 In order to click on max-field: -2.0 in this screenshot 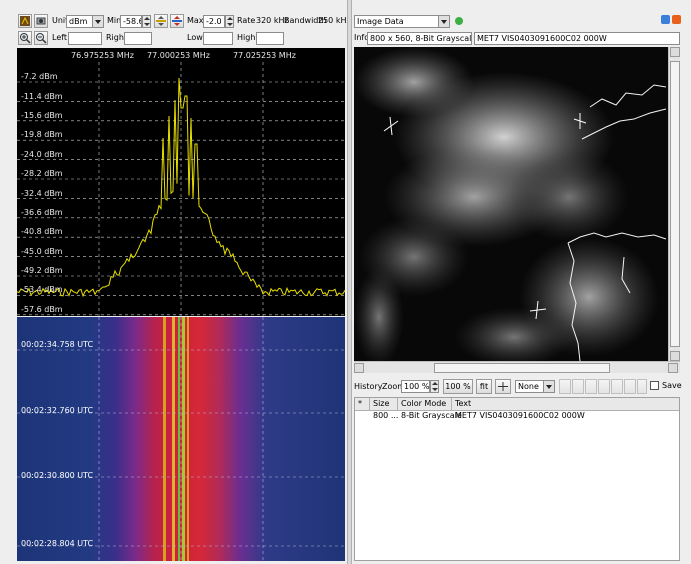, I will do `click(214, 21)`.